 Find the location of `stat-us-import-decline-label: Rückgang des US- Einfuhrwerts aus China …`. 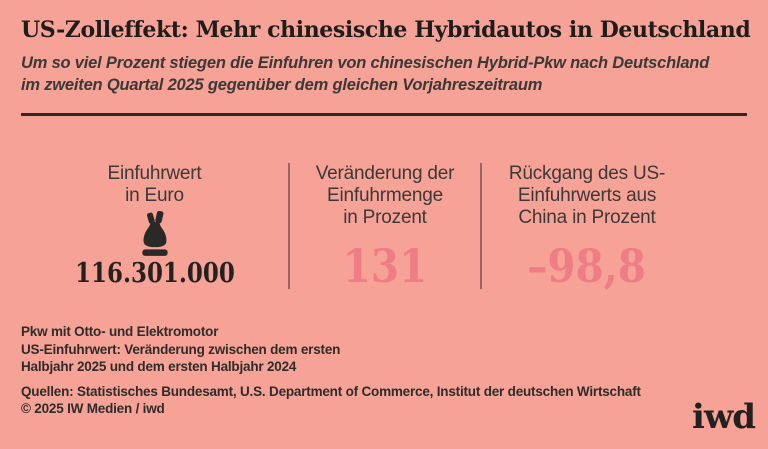

stat-us-import-decline-label: Rückgang des US- Einfuhrwerts aus China … is located at coordinates (587, 196).